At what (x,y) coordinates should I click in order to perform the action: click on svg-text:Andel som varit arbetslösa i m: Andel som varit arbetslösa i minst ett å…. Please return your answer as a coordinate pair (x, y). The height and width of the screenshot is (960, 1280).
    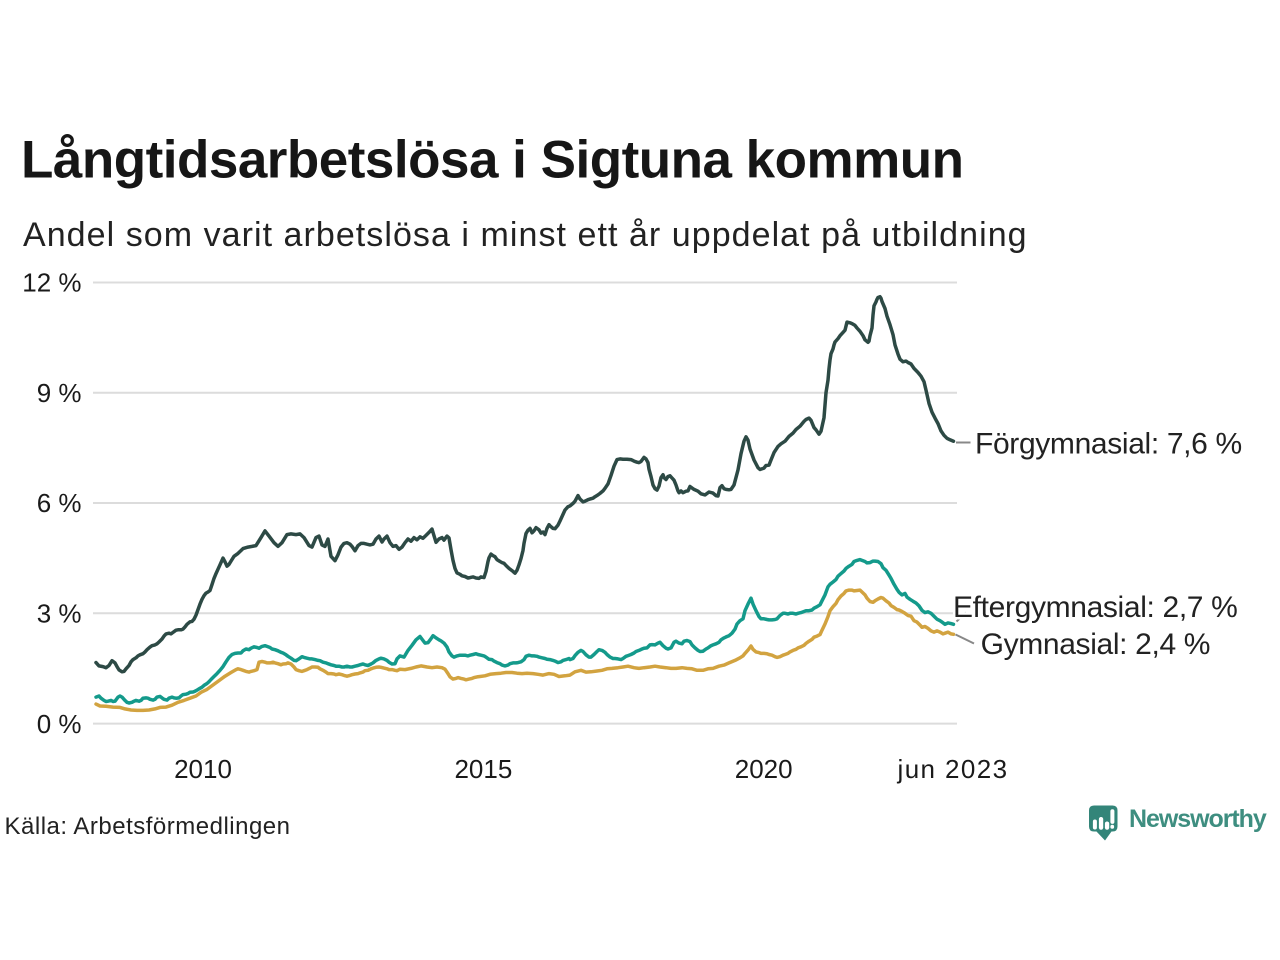
    Looking at the image, I should click on (525, 235).